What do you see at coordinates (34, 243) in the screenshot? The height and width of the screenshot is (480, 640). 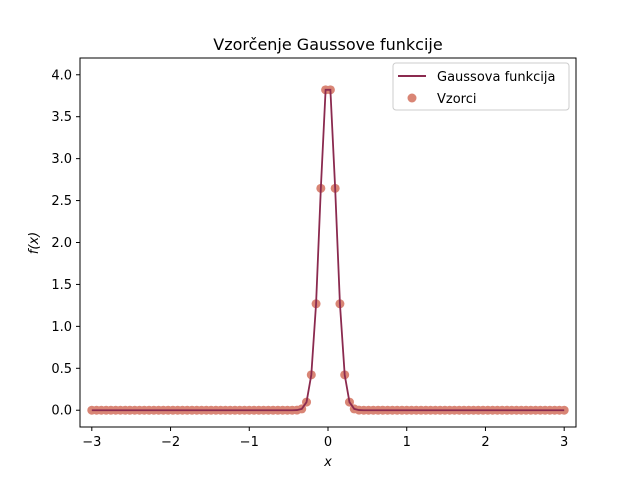 I see `y-axis-label: f(x)` at bounding box center [34, 243].